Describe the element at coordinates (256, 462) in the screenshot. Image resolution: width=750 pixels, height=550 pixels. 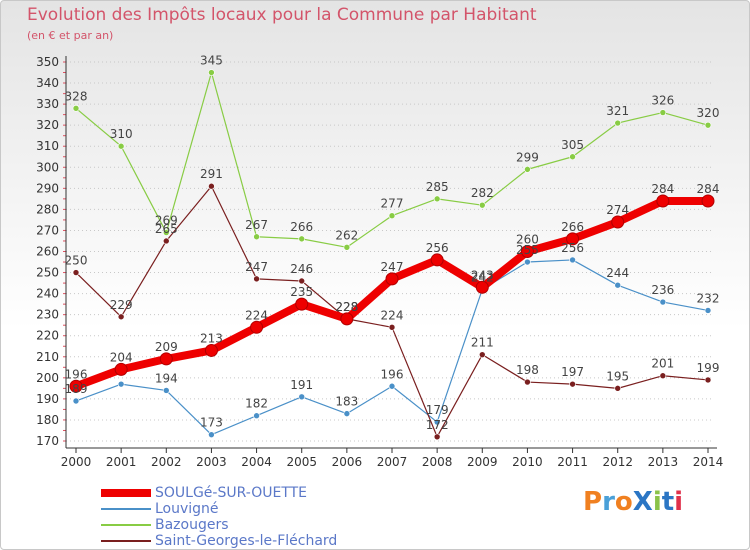
I see `x-tick-label: 2004` at that location.